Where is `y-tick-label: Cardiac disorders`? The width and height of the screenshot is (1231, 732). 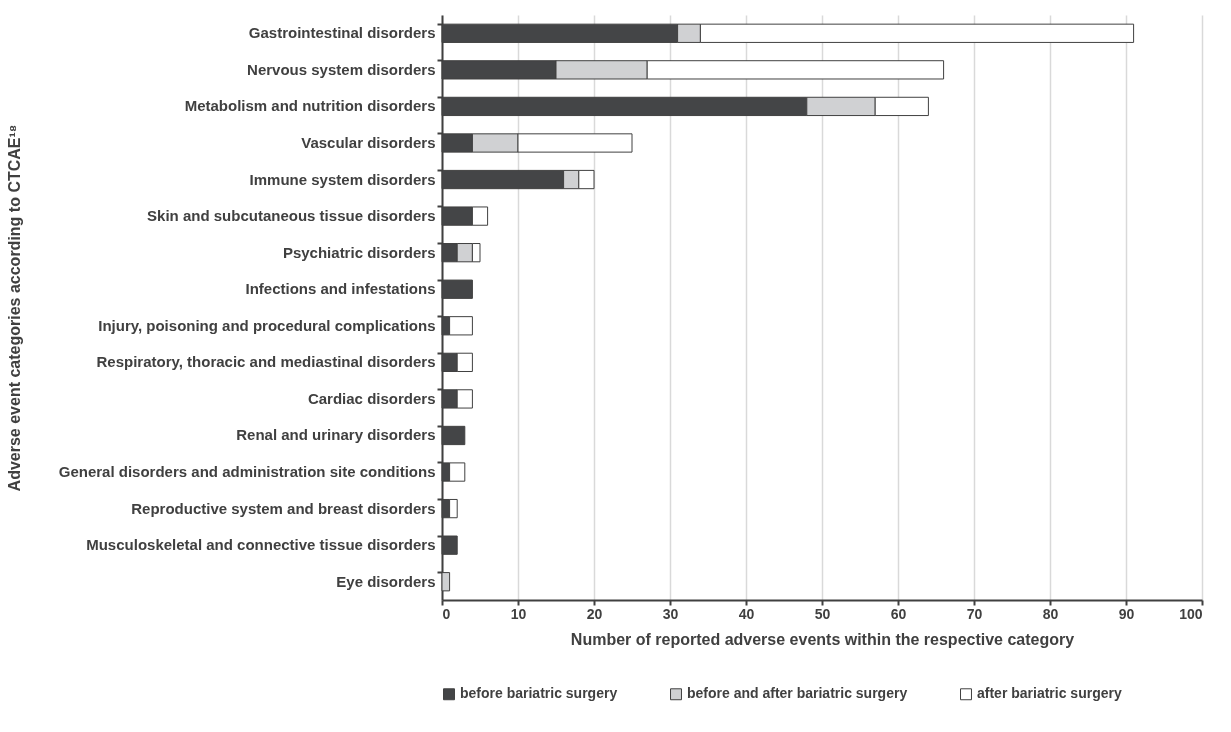
y-tick-label: Cardiac disorders is located at coordinates (371, 398).